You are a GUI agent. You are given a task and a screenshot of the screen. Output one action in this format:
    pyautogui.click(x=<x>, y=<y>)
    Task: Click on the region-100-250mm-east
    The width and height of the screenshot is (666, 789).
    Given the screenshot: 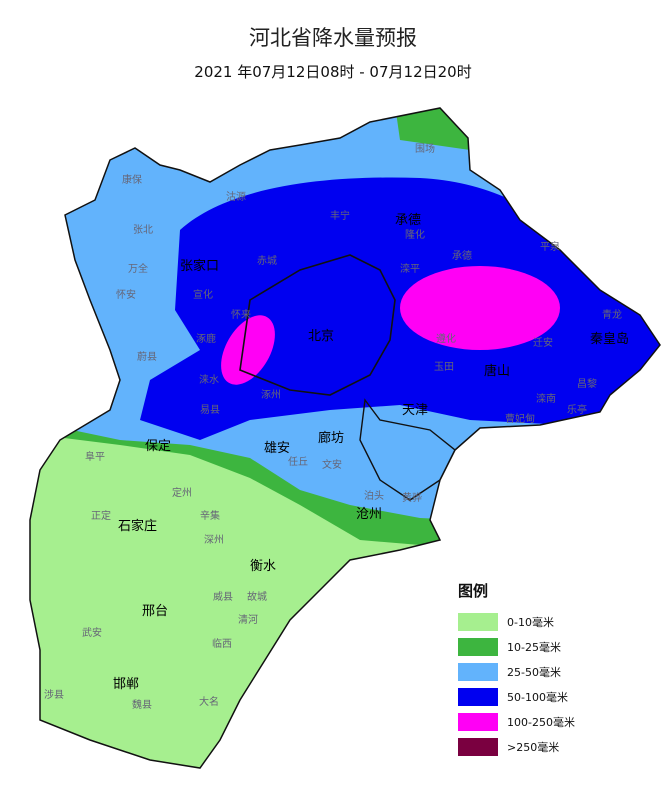 What is the action you would take?
    pyautogui.click(x=480, y=308)
    